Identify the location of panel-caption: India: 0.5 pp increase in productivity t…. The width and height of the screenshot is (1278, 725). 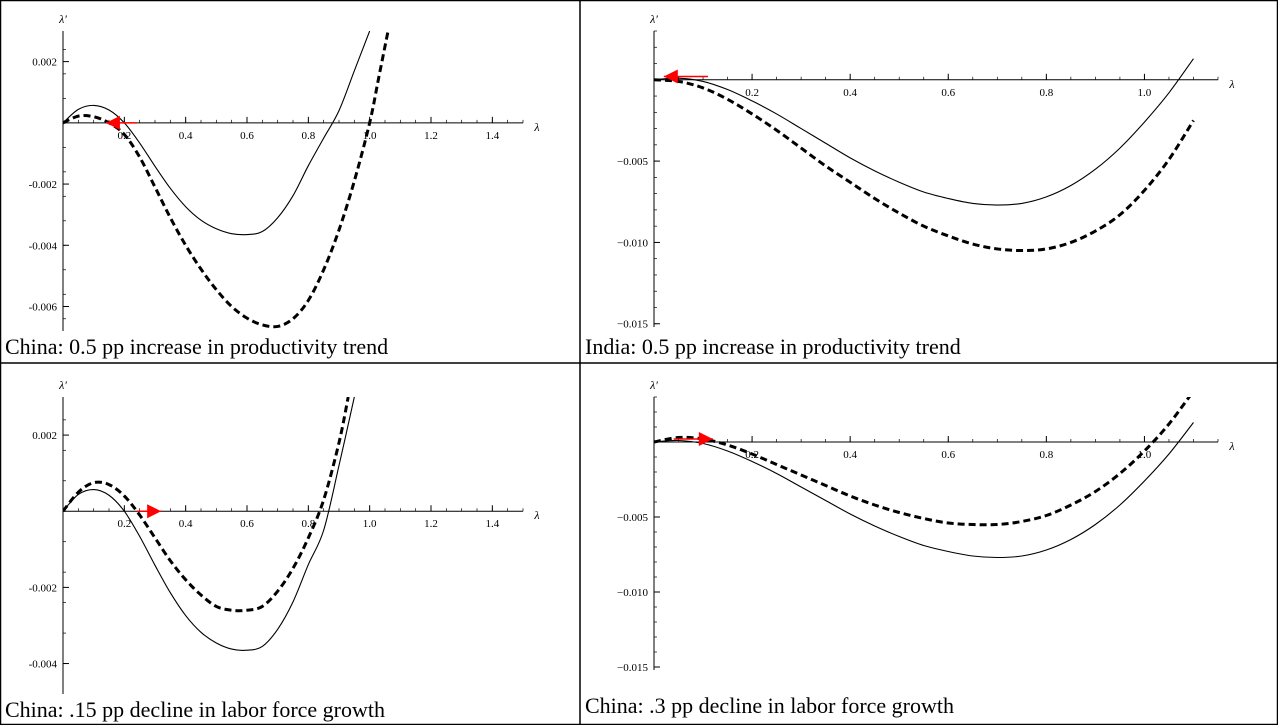
(773, 346).